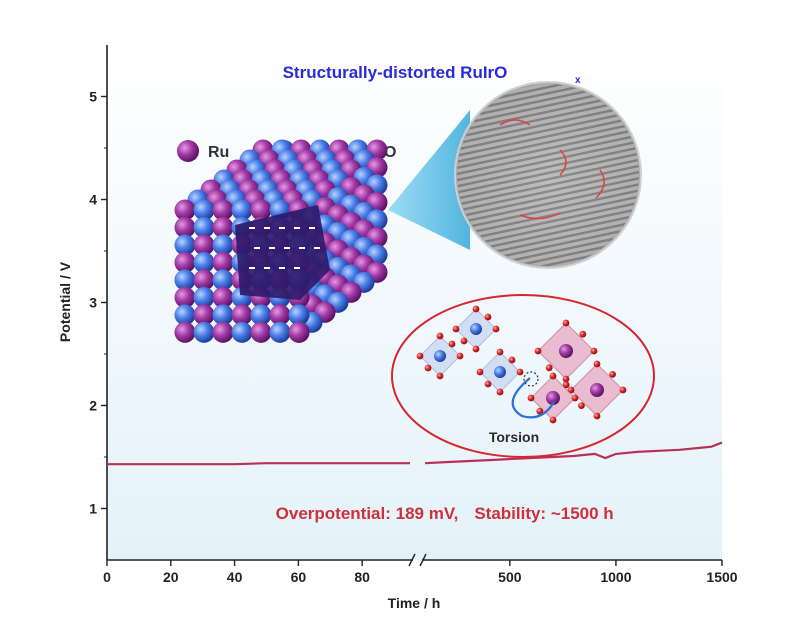 This screenshot has width=787, height=633. Describe the element at coordinates (521, 364) in the screenshot. I see `octahedra-illustration` at that location.